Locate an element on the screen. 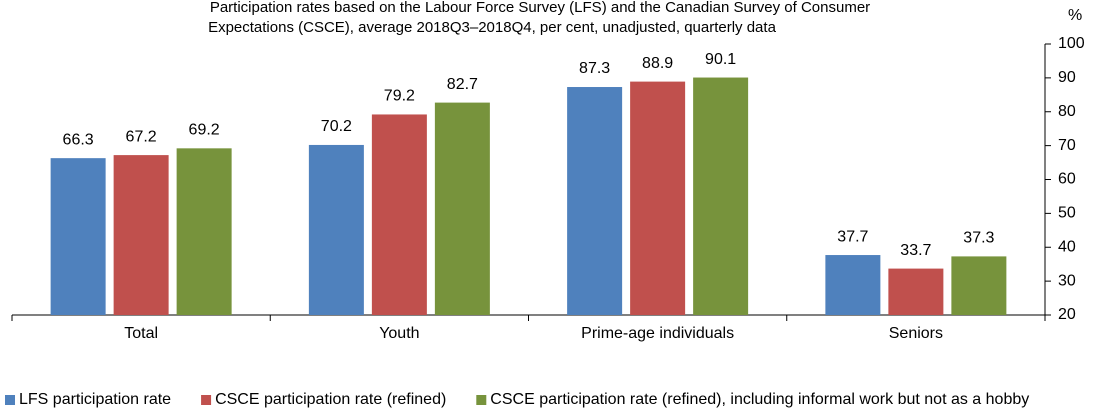  x-tick-label: Total is located at coordinates (141, 333).